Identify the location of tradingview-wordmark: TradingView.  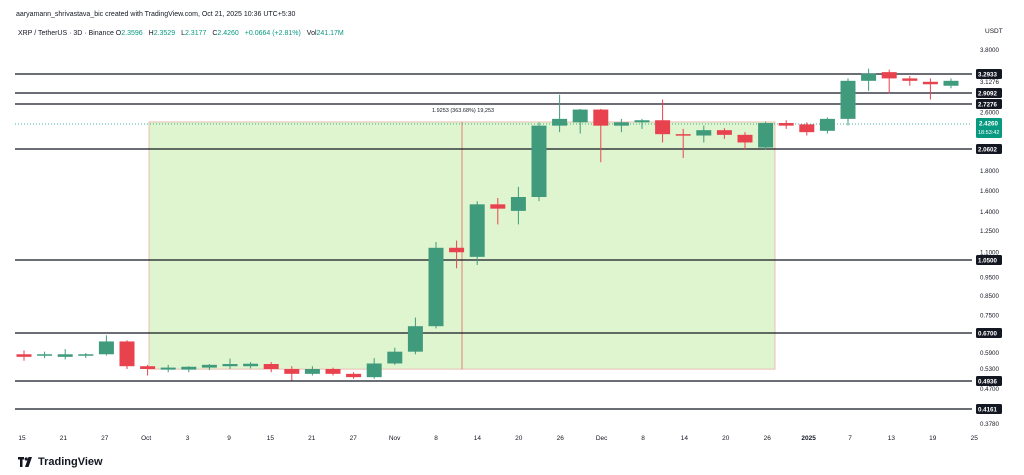
(70, 462).